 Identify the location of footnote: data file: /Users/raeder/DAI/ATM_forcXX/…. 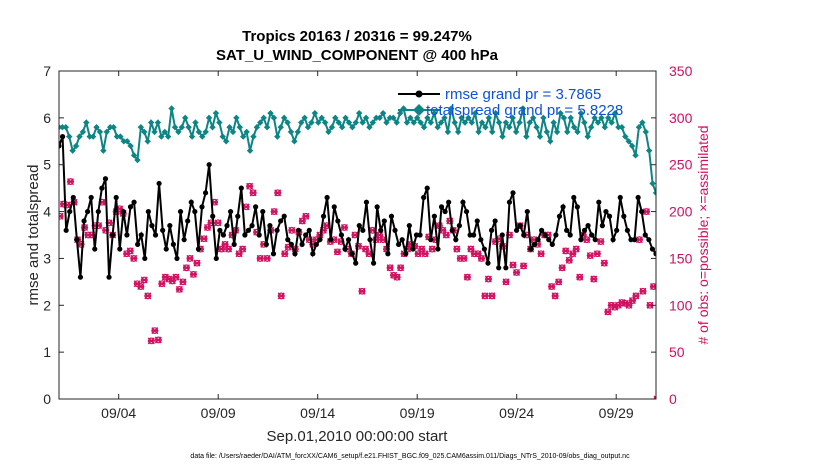
(410, 456).